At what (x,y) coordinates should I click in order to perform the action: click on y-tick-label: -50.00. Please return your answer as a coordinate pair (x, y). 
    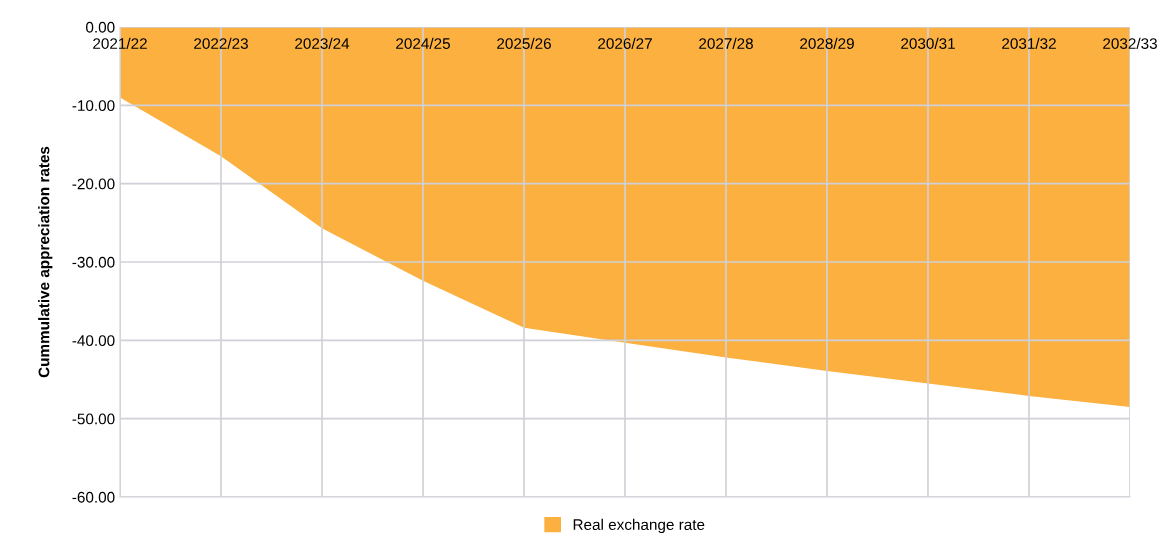
    Looking at the image, I should click on (93, 419).